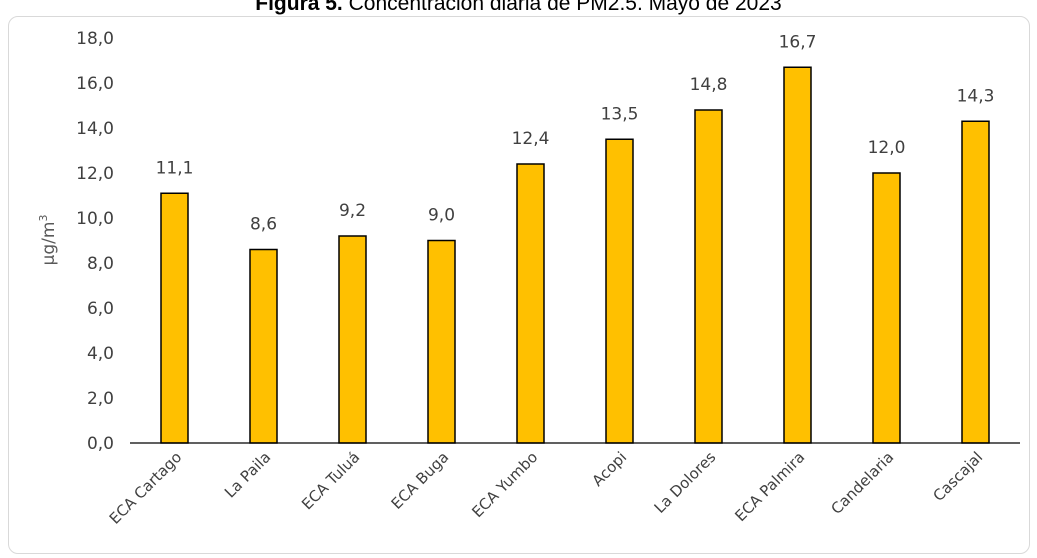 The width and height of the screenshot is (1037, 558). Describe the element at coordinates (504, 484) in the screenshot. I see `x-tick-label: ECA Yumbo` at that location.